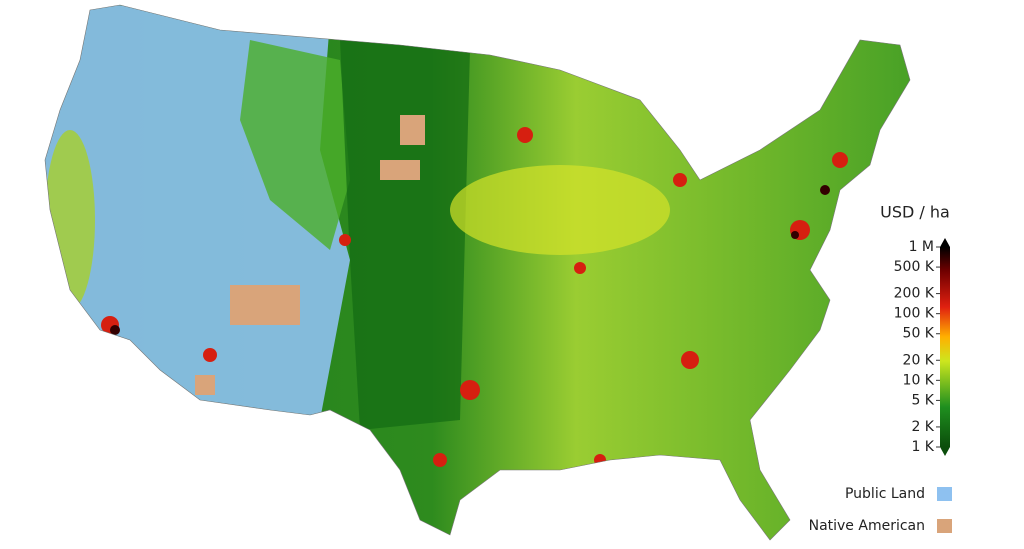 The width and height of the screenshot is (1024, 549). I want to click on colorbar-extend-bottom, so click(945, 451).